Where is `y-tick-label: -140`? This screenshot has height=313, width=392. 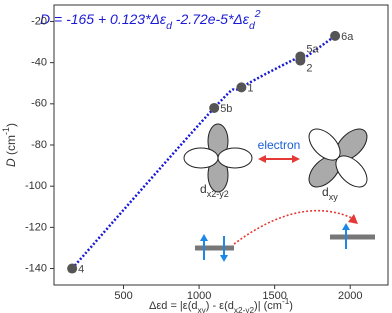
y-tick-label: -140 is located at coordinates (36, 268).